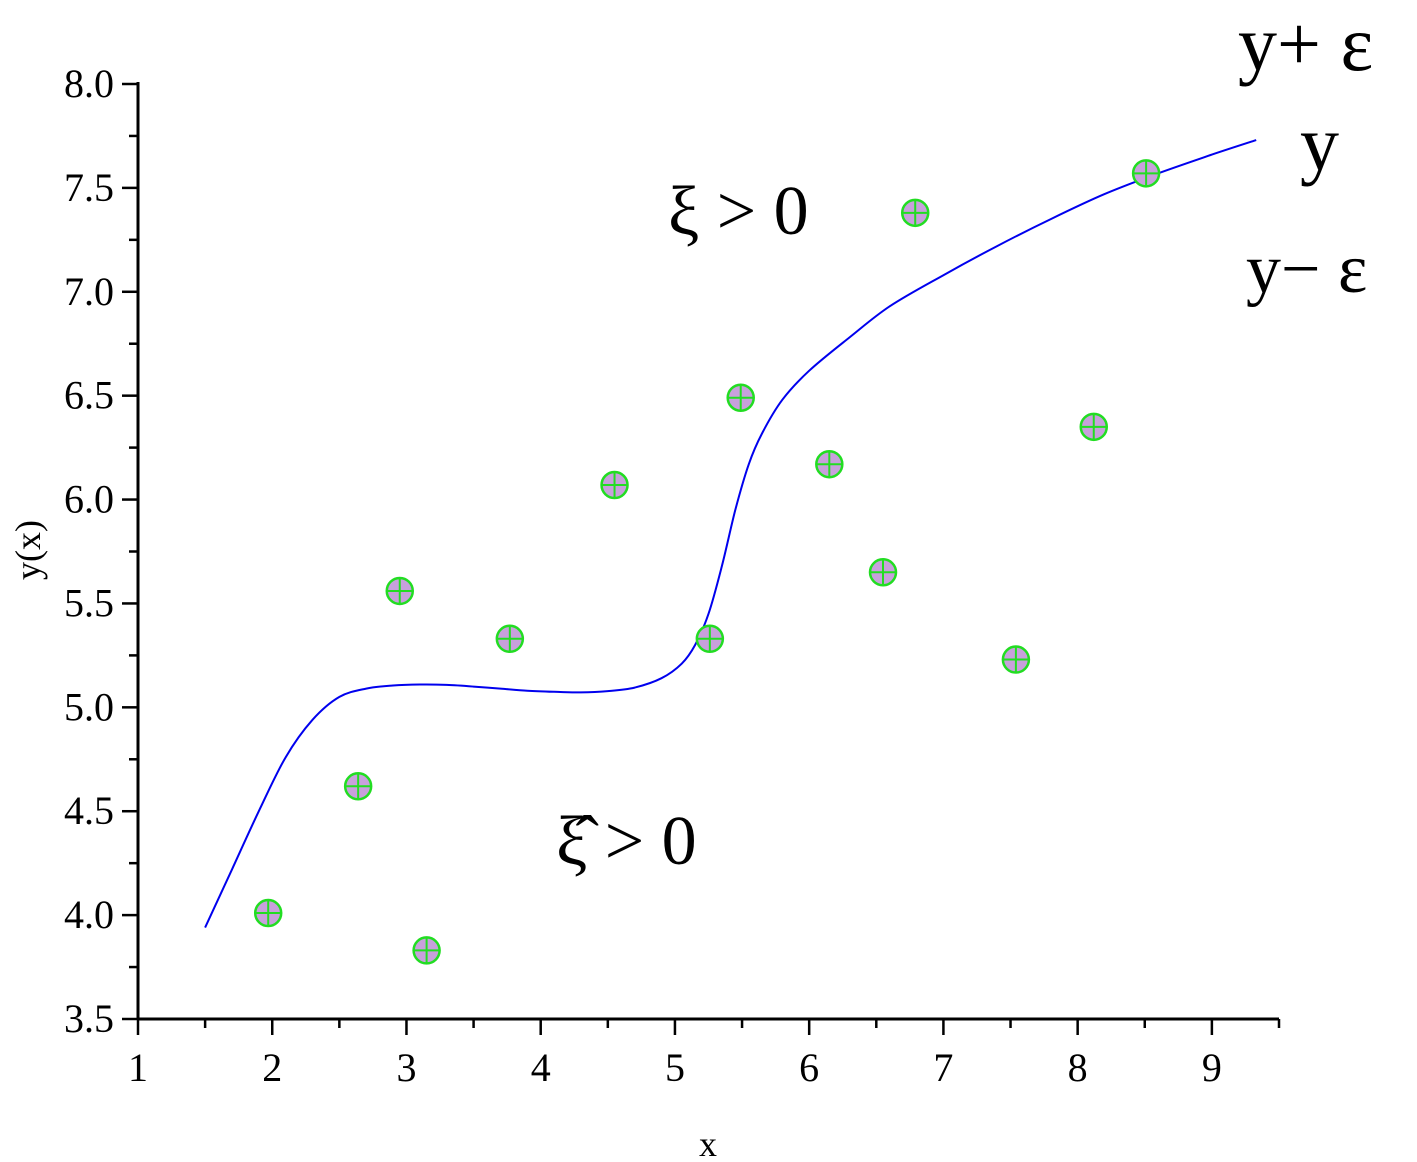  Describe the element at coordinates (943, 1067) in the screenshot. I see `x-tick-label: 7` at that location.